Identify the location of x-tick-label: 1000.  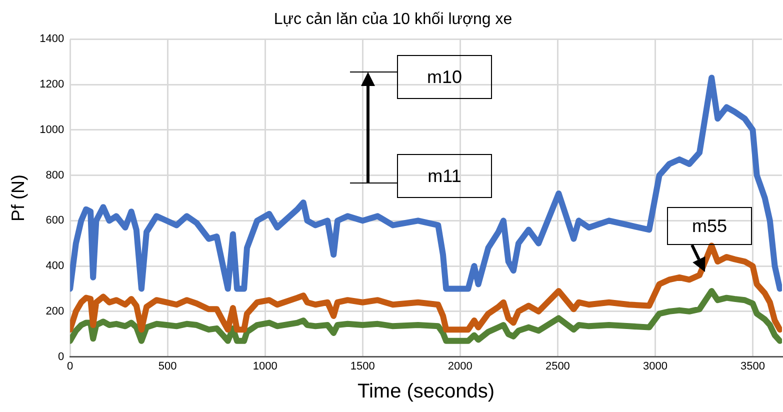
(265, 366).